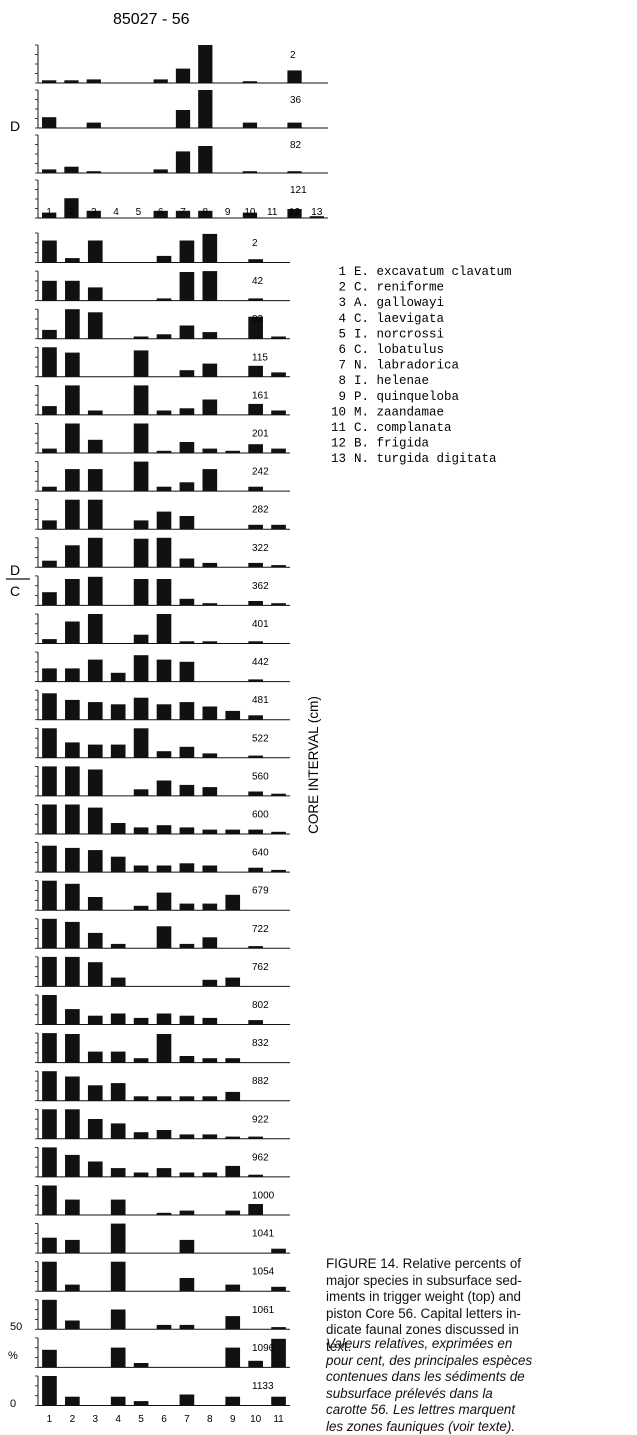 The height and width of the screenshot is (1435, 637). Describe the element at coordinates (162, 1277) in the screenshot. I see `panel-row-1054: 1054` at that location.